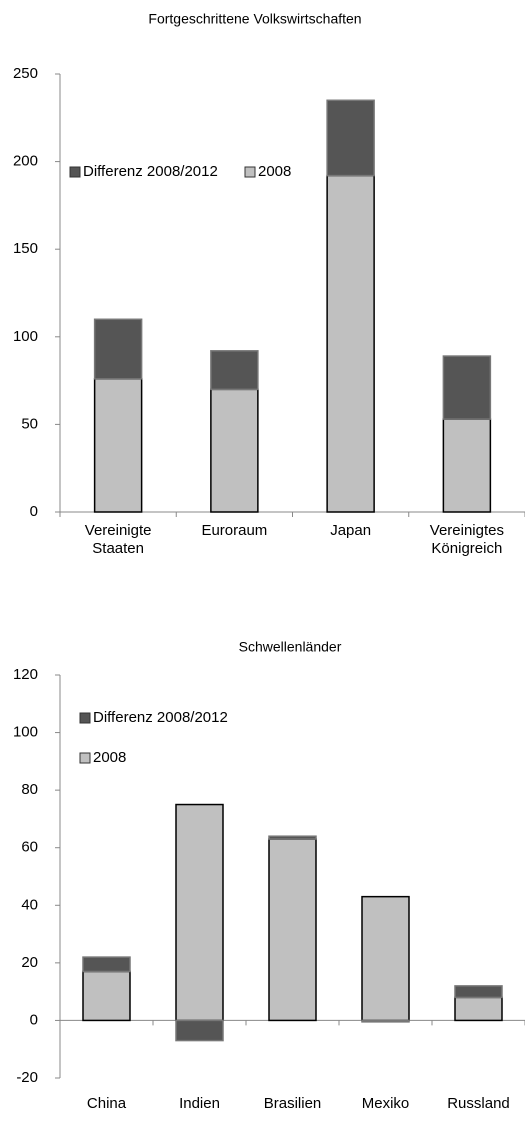 This screenshot has width=525, height=1133. Describe the element at coordinates (106, 1103) in the screenshot. I see `x-tick-label: China` at that location.